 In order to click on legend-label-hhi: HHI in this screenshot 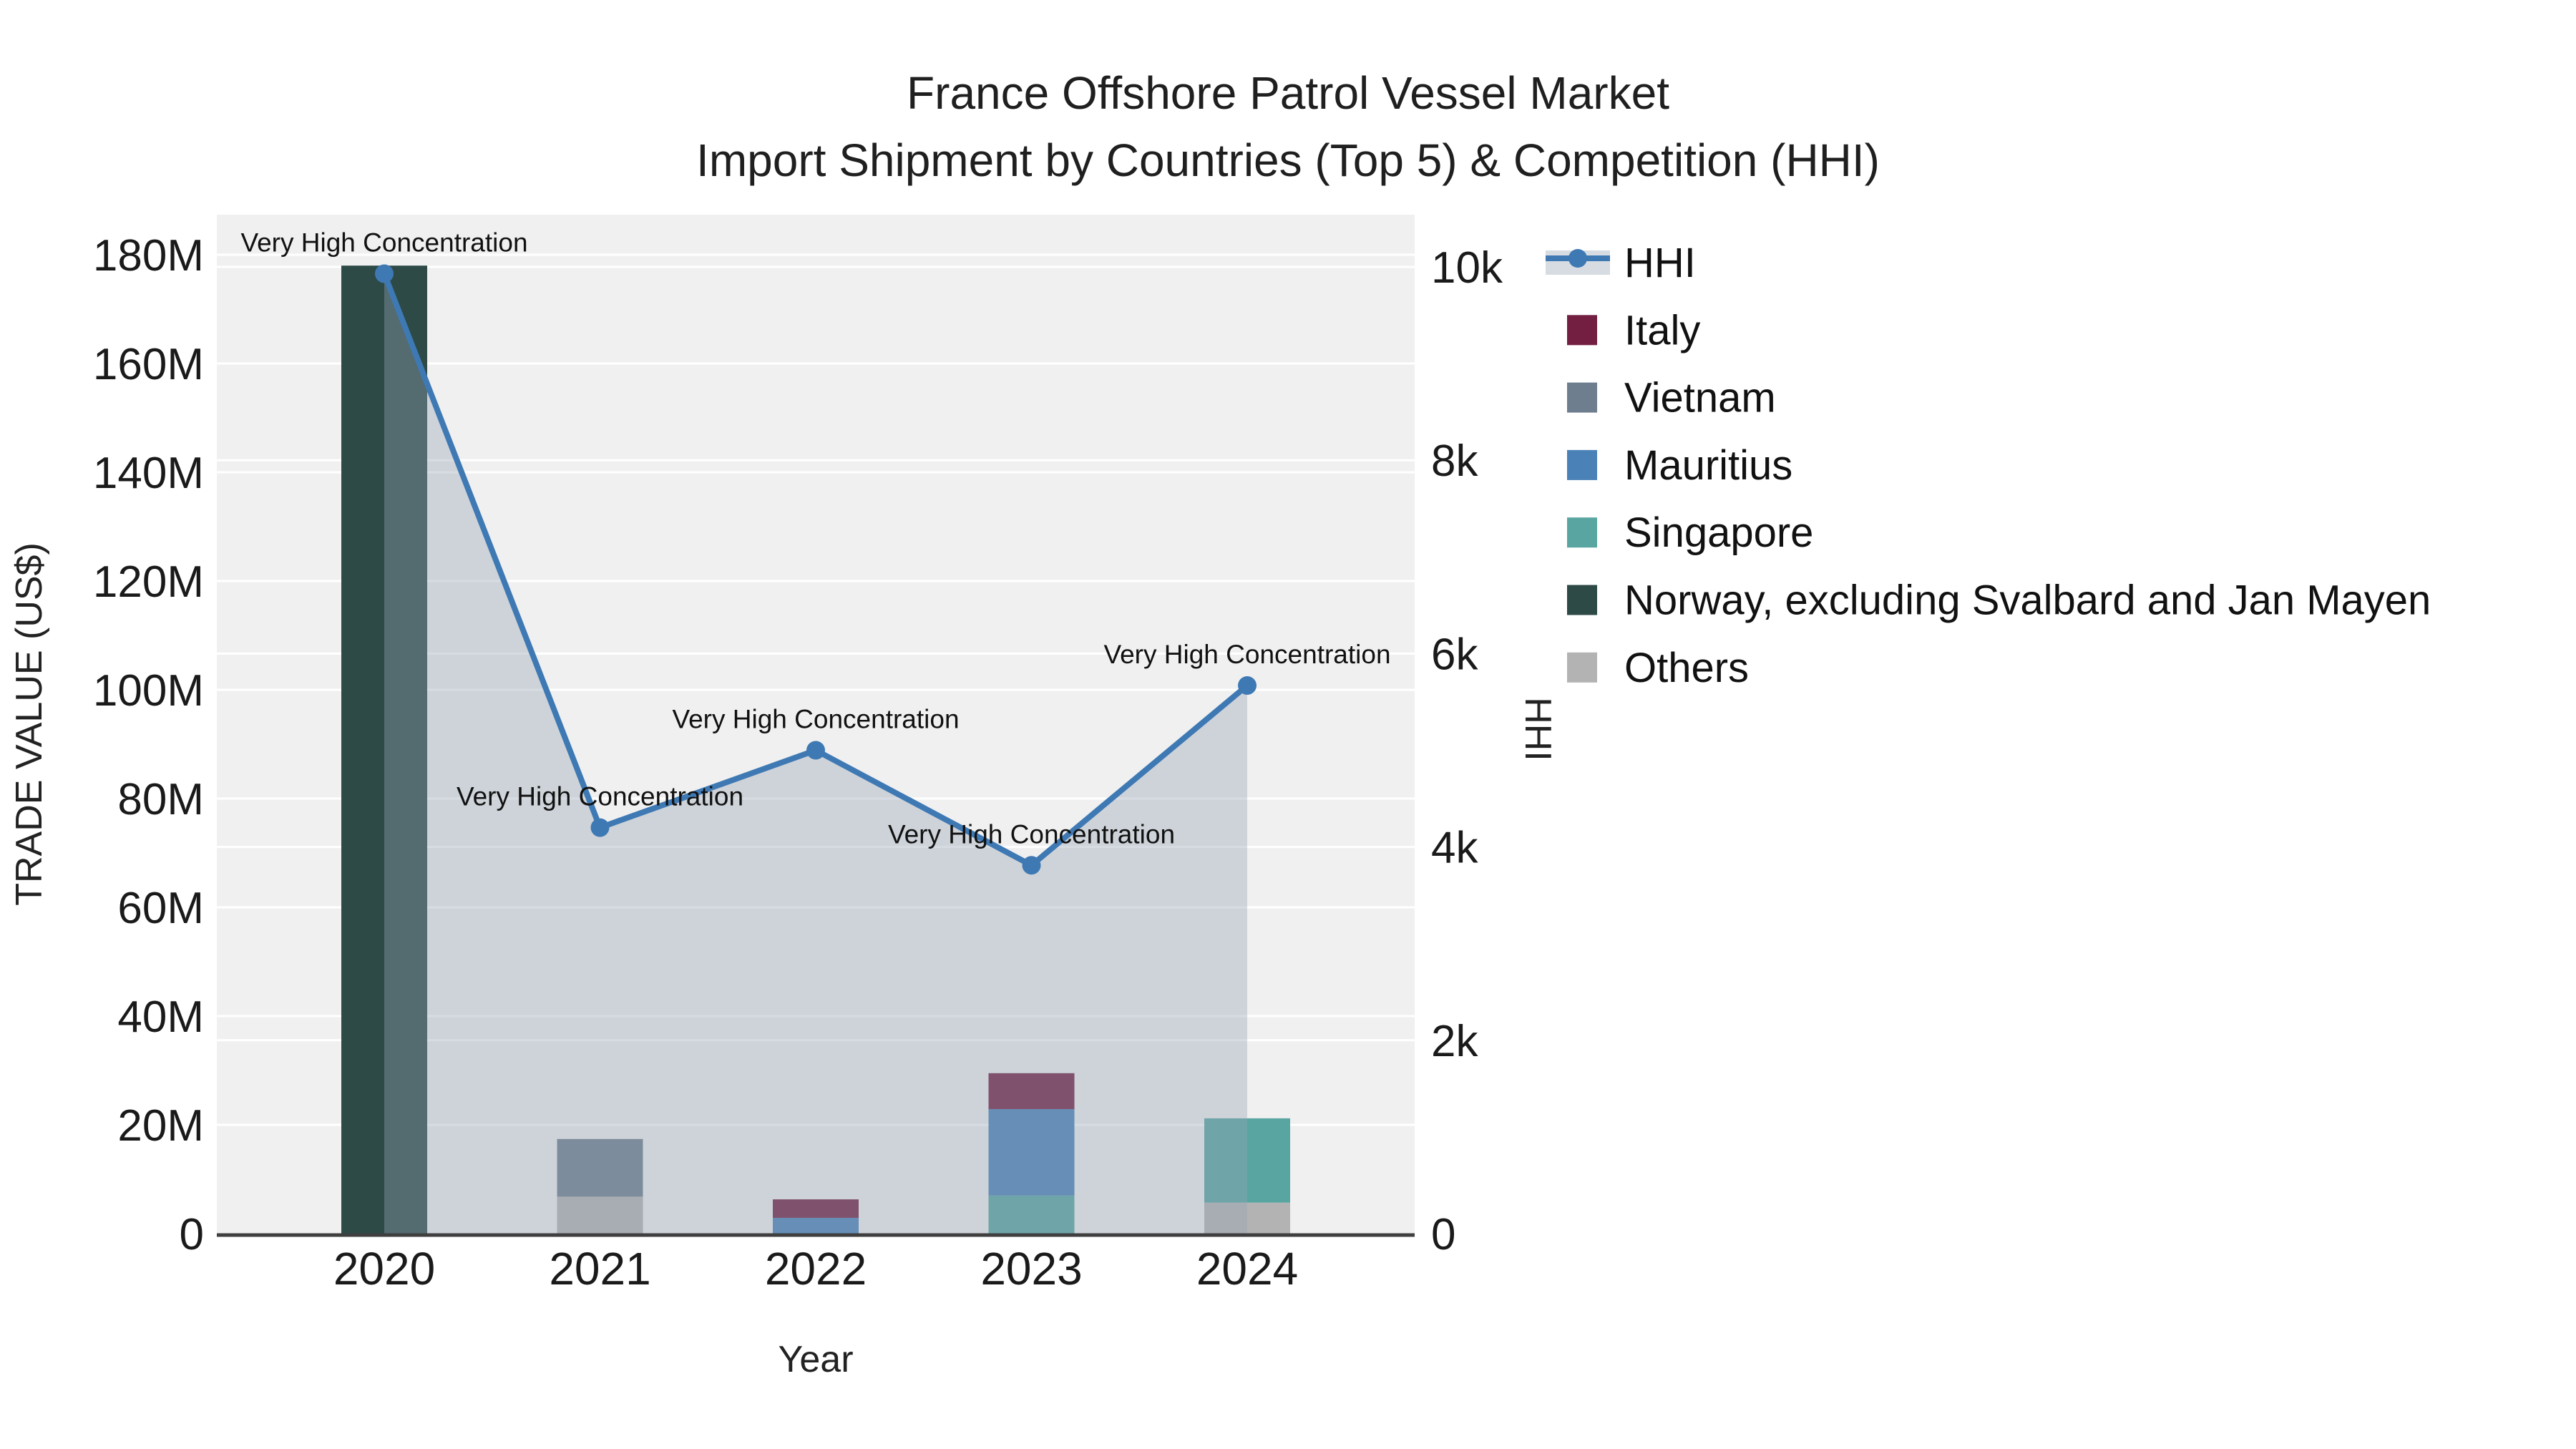, I will do `click(1660, 263)`.